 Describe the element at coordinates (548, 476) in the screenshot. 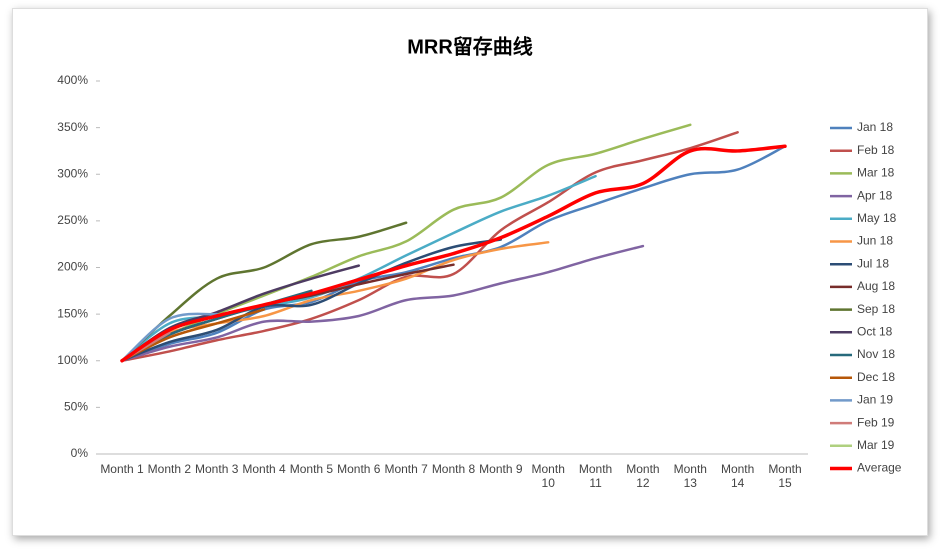

I see `x-tick-label: Month 10` at that location.